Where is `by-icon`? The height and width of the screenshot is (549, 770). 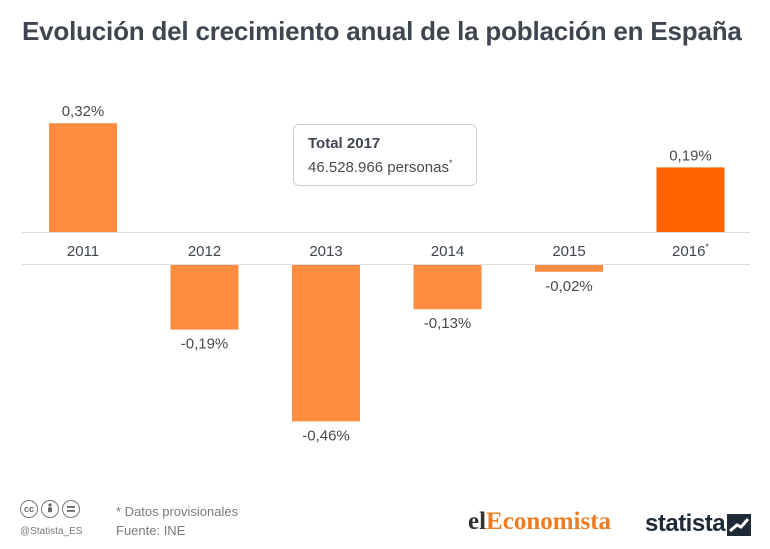
by-icon is located at coordinates (50, 509).